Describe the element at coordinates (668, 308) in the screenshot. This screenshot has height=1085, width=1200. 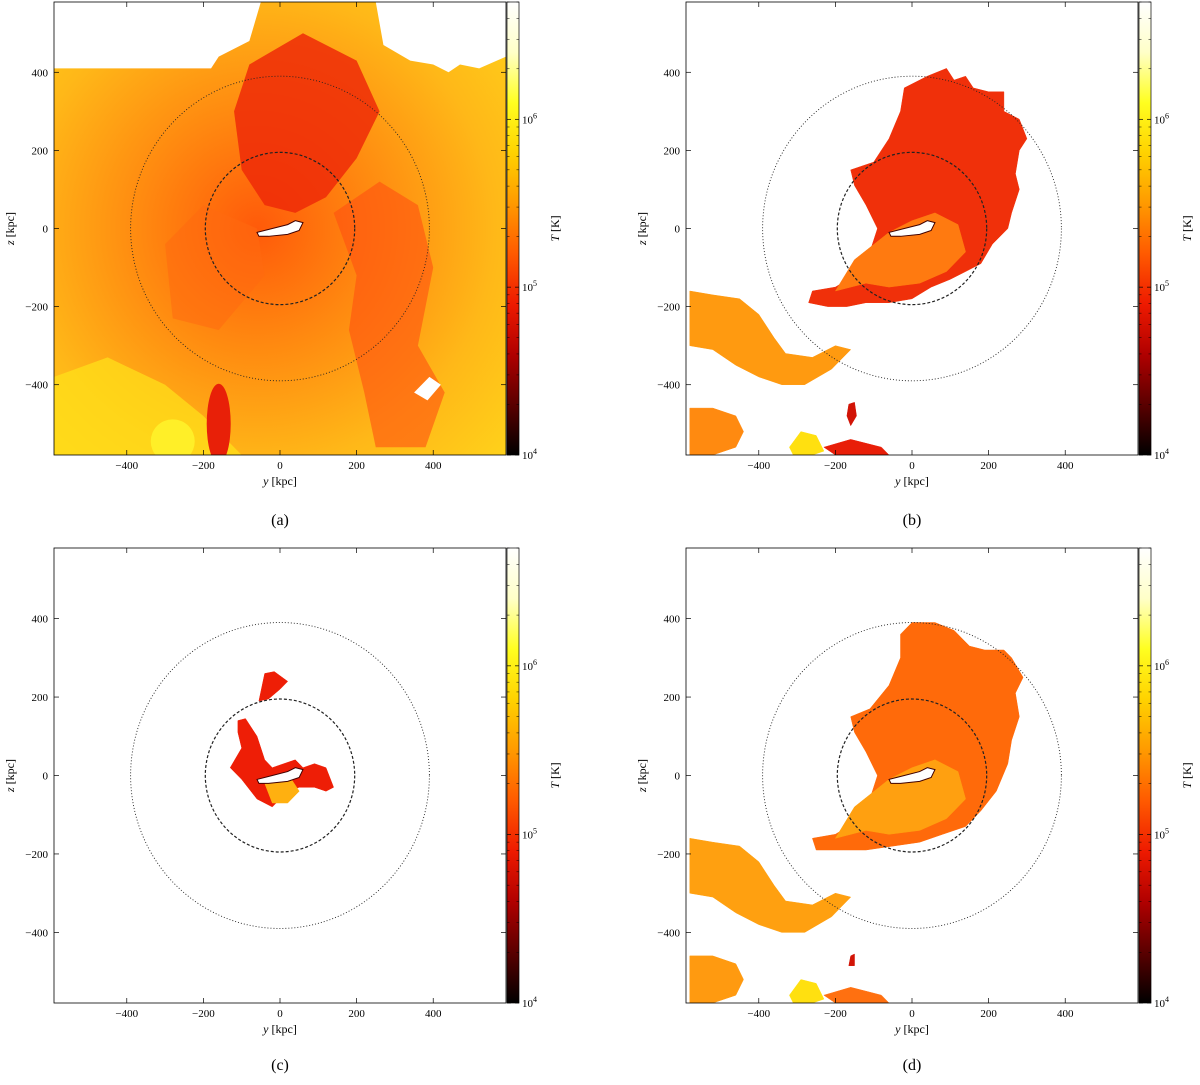
I see `y-tick-label: −200` at that location.